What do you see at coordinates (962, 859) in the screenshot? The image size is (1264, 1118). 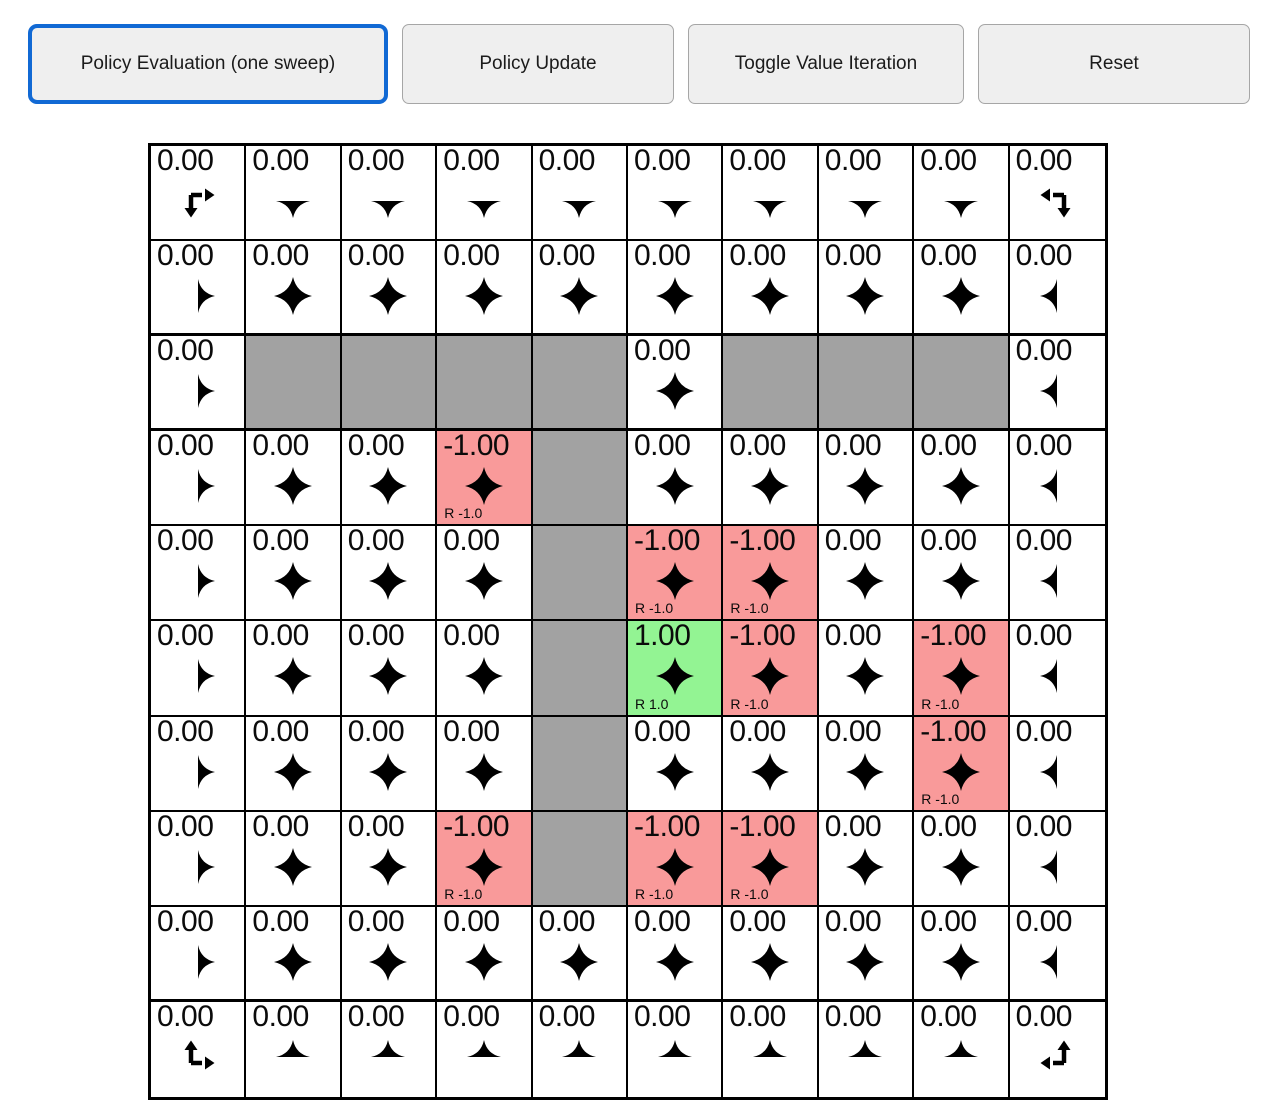 I see `grid-cell-r7-c8: 0.00` at bounding box center [962, 859].